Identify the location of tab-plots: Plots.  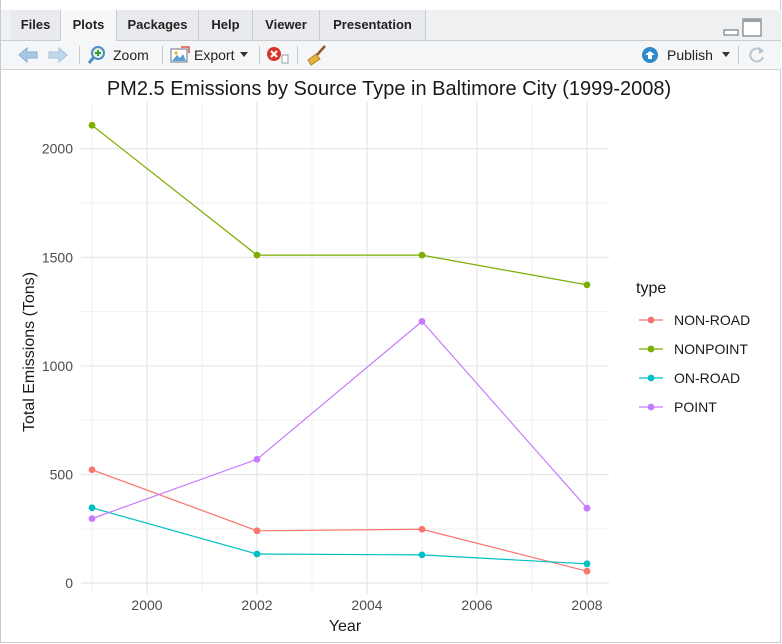
(89, 25).